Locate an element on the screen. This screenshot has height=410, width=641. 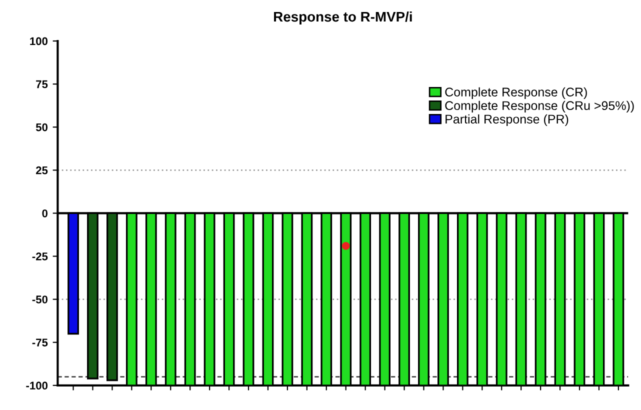
y-tick-label: 50 is located at coordinates (42, 127).